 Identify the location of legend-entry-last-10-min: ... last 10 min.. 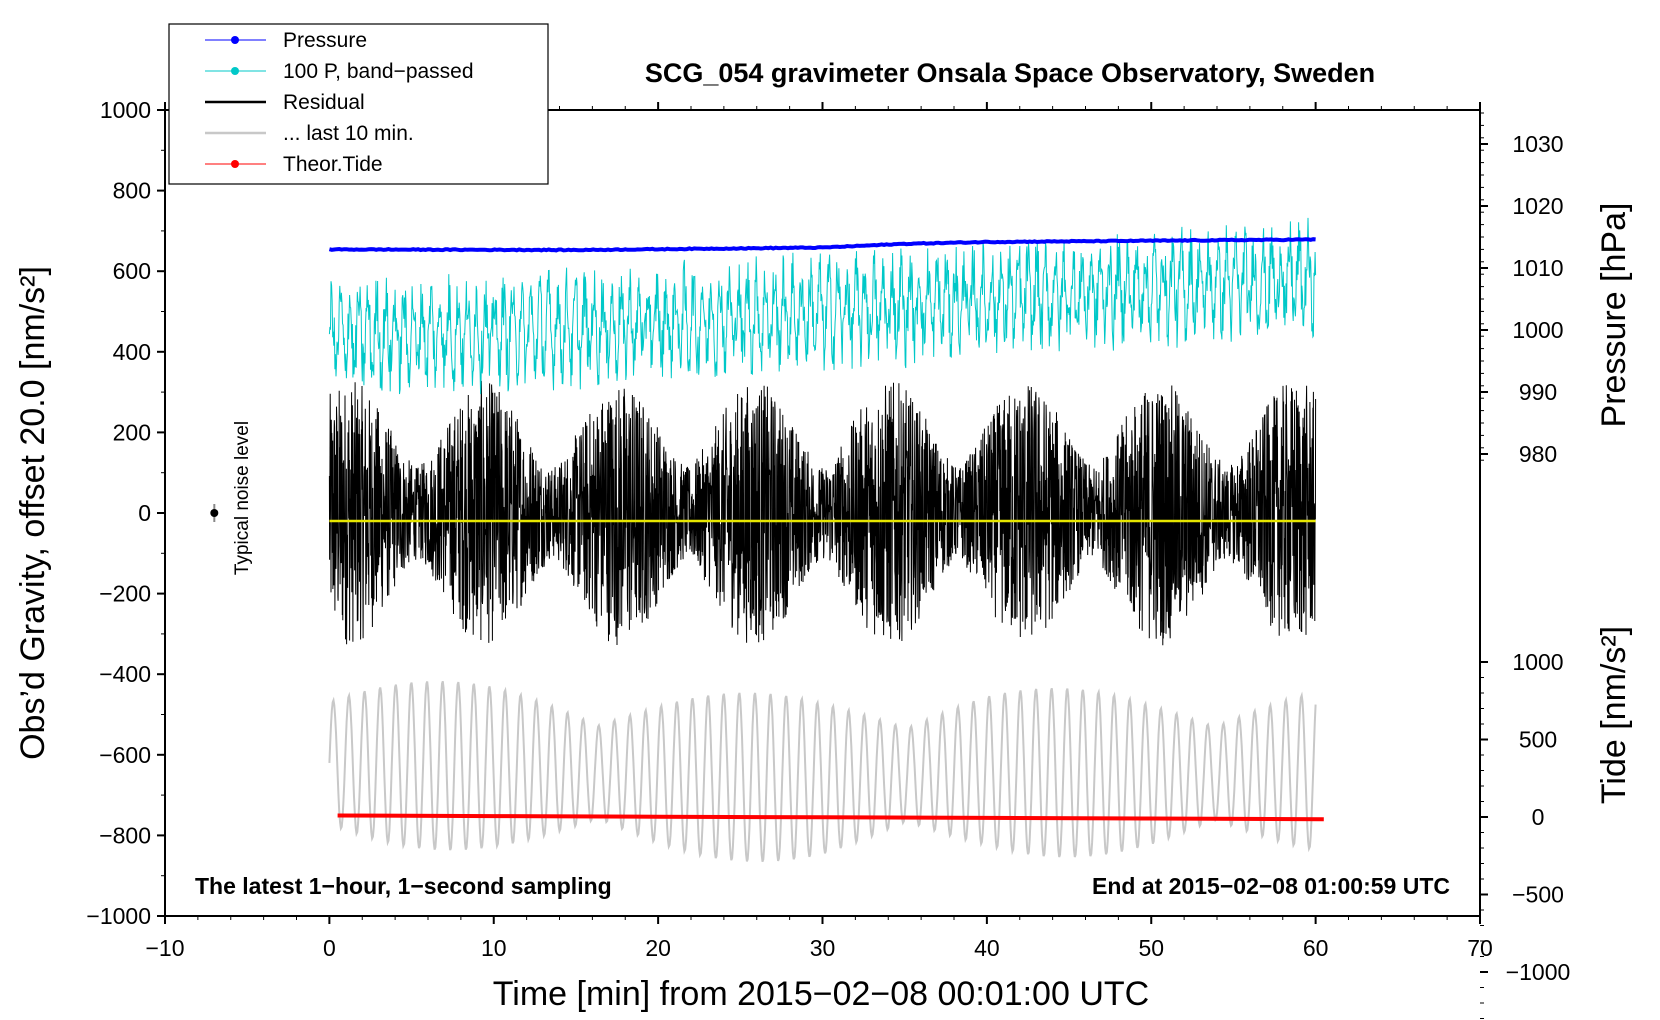
(309, 133).